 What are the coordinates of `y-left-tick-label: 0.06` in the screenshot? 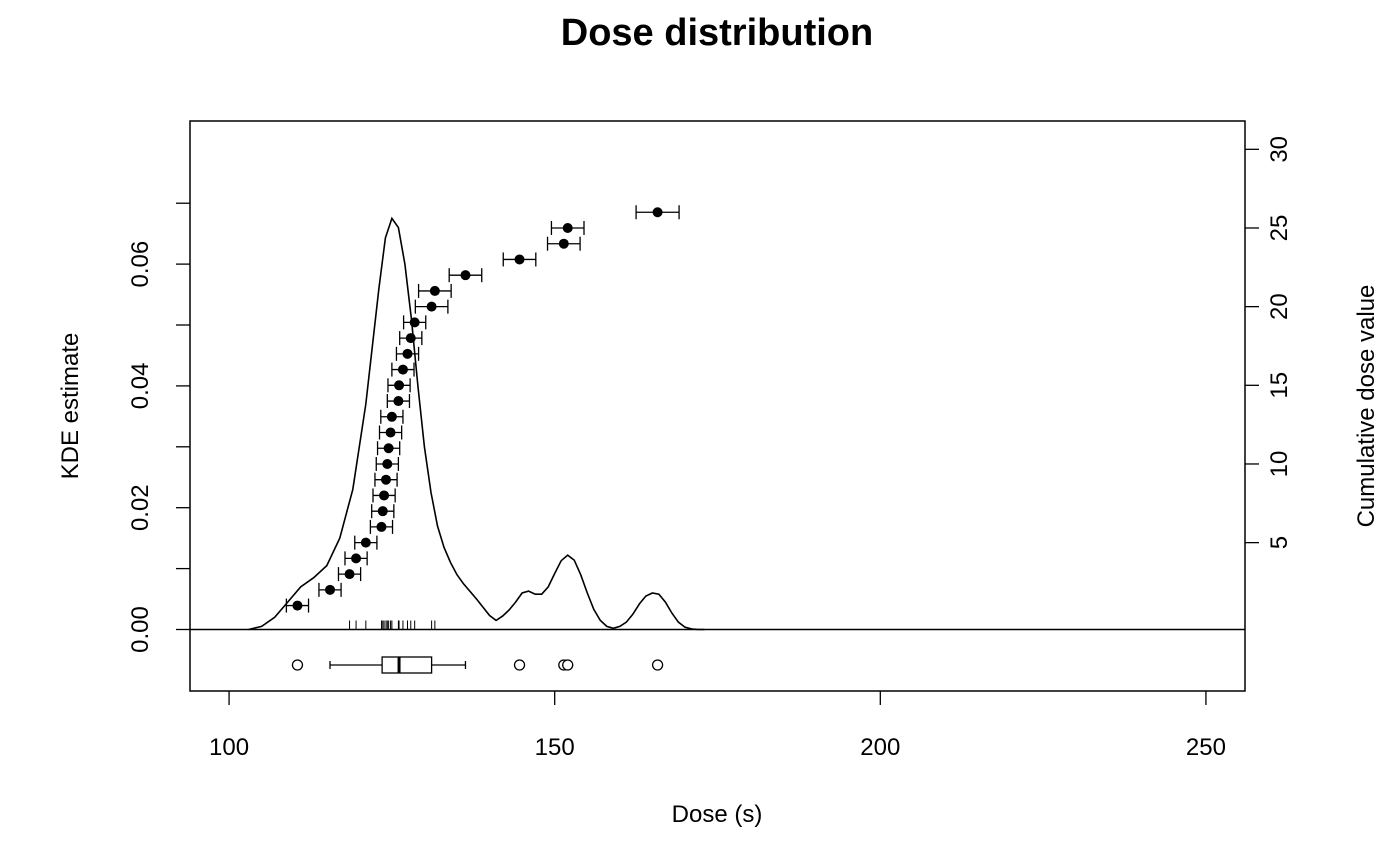 It's located at (140, 264).